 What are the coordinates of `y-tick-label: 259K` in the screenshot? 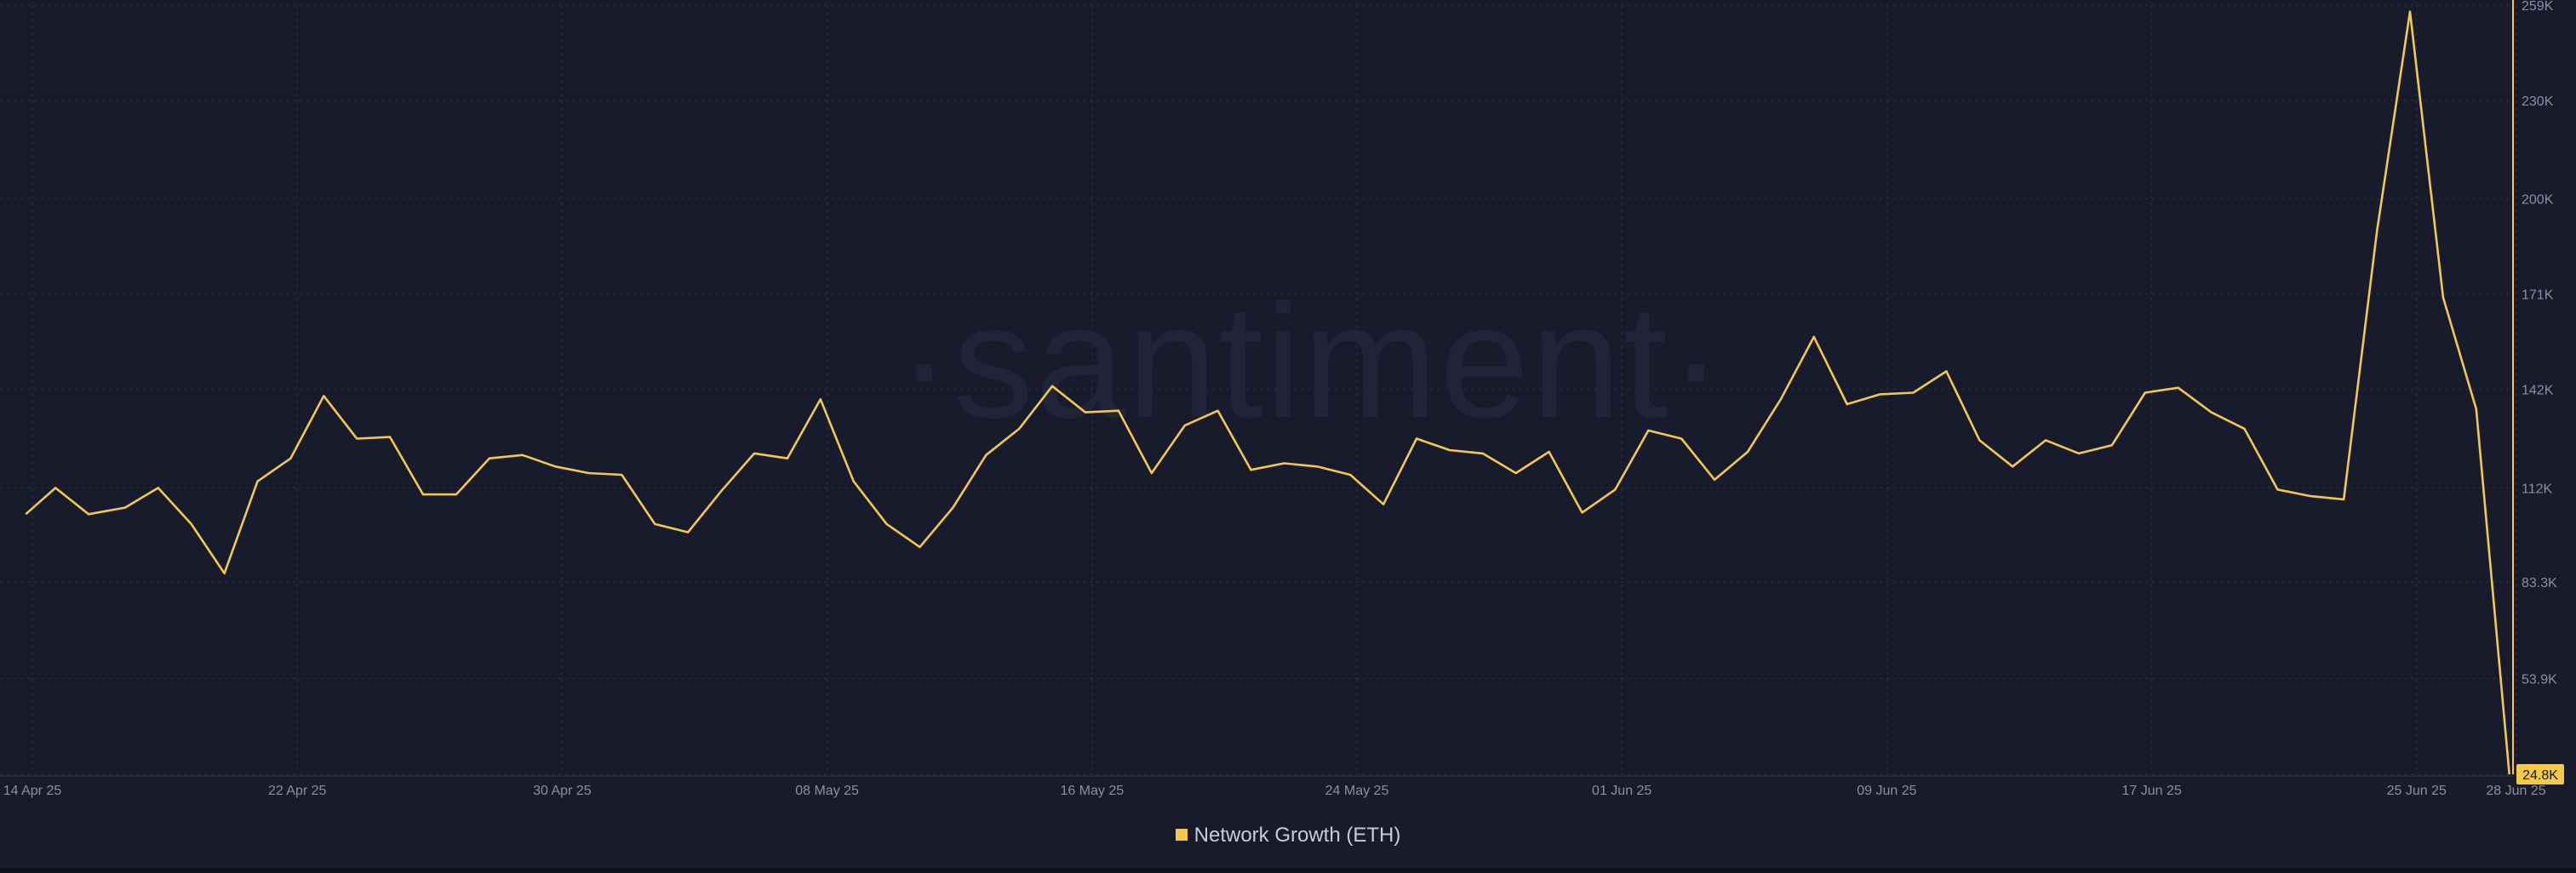 It's located at (2538, 7).